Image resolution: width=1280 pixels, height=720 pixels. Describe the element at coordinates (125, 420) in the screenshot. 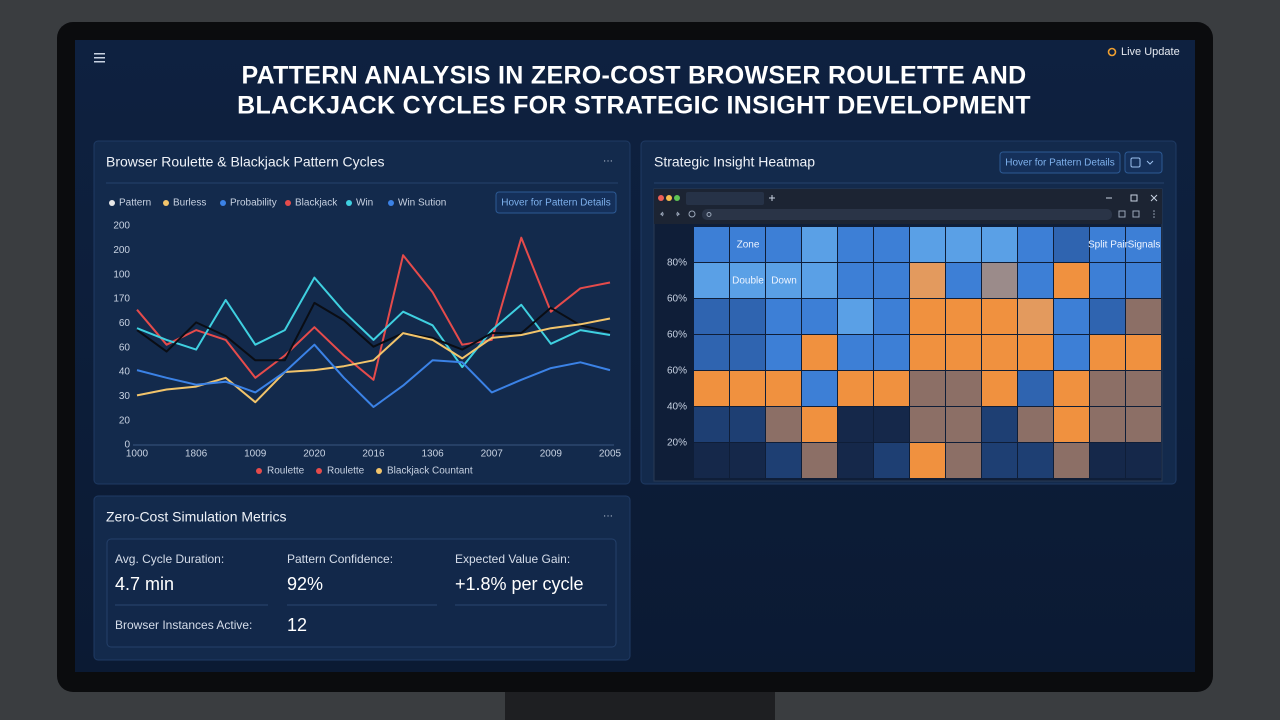

I see `y-tick-label: 20` at that location.